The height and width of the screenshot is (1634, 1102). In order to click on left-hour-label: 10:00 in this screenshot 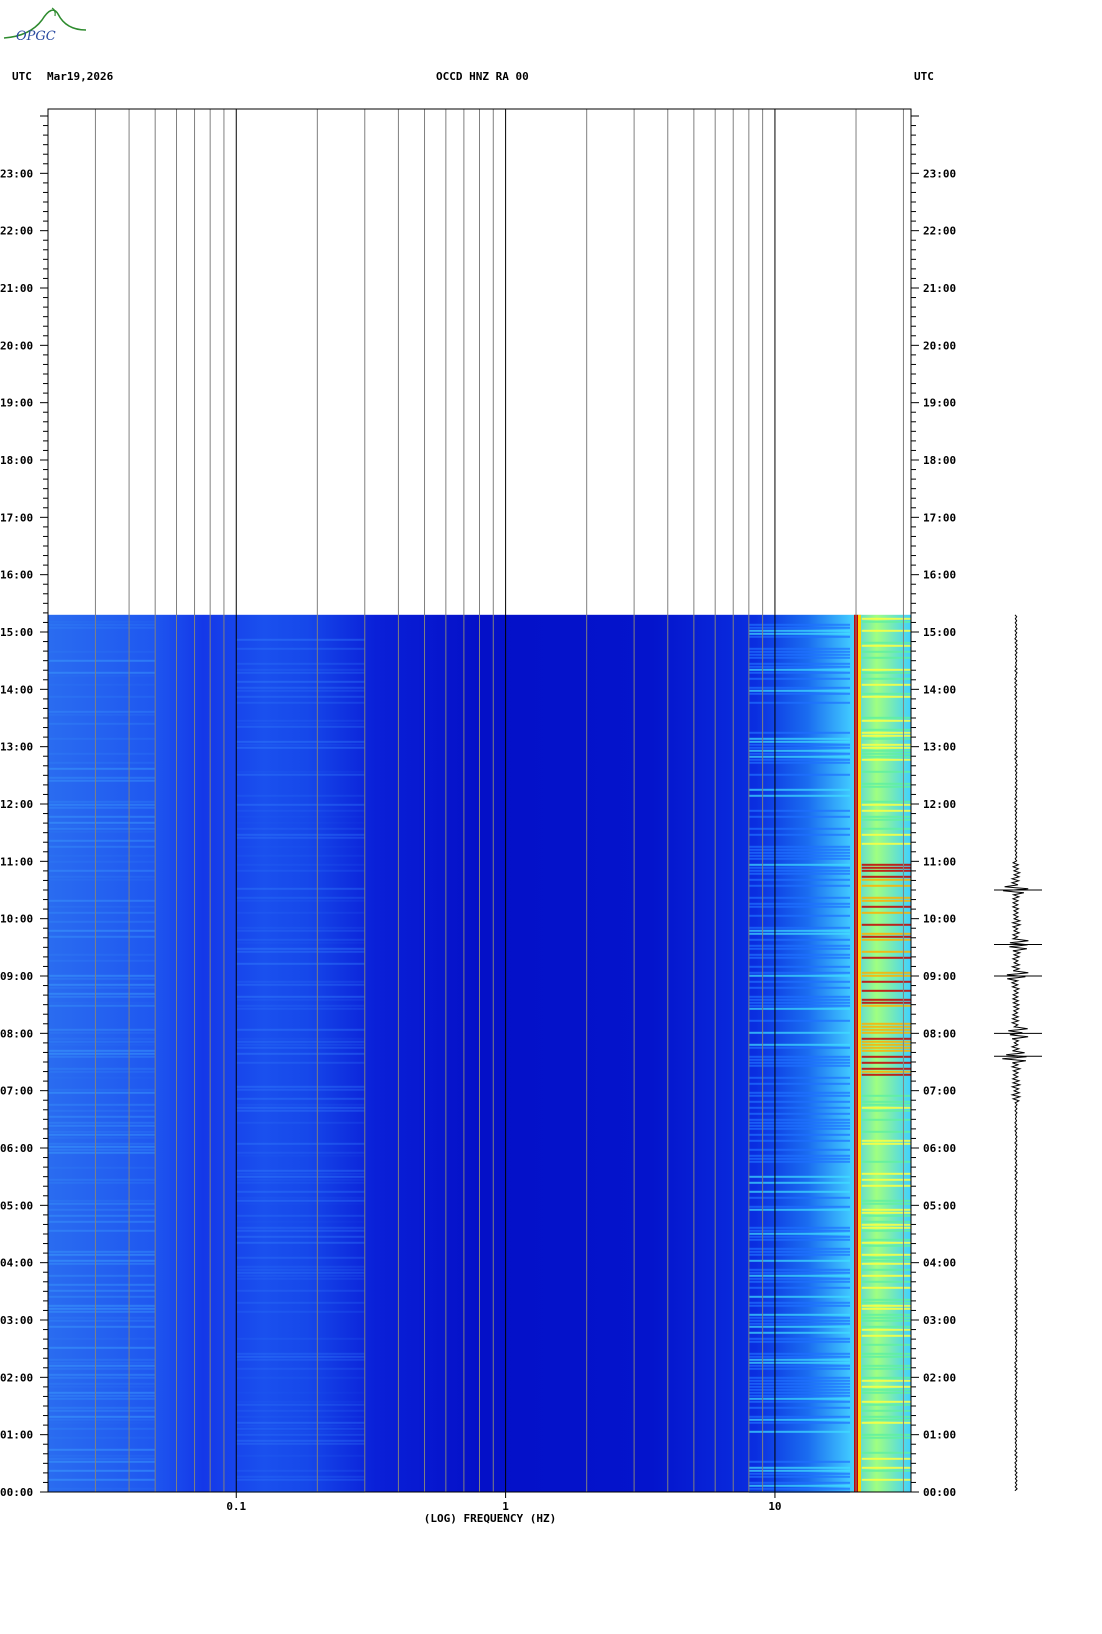, I will do `click(16, 919)`.